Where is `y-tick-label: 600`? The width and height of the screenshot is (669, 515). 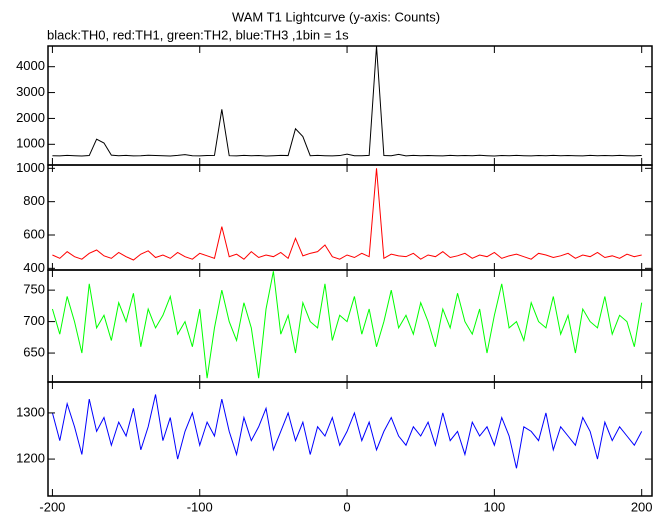
y-tick-label: 600 is located at coordinates (34, 233).